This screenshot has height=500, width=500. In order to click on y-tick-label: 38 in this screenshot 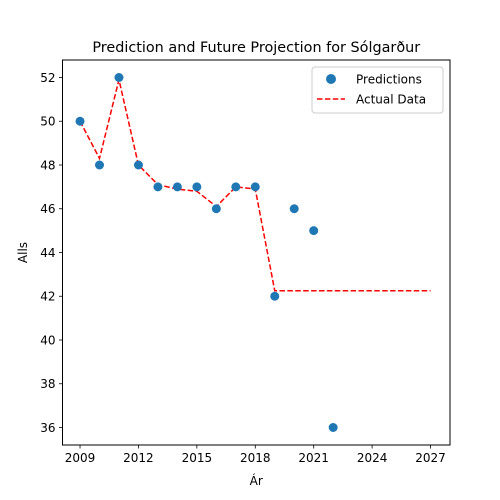, I will do `click(47, 384)`.